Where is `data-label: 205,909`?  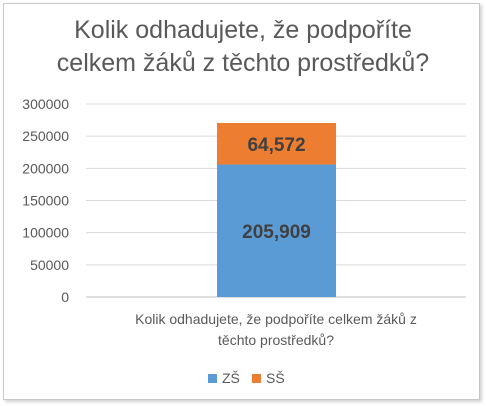 data-label: 205,909 is located at coordinates (276, 232).